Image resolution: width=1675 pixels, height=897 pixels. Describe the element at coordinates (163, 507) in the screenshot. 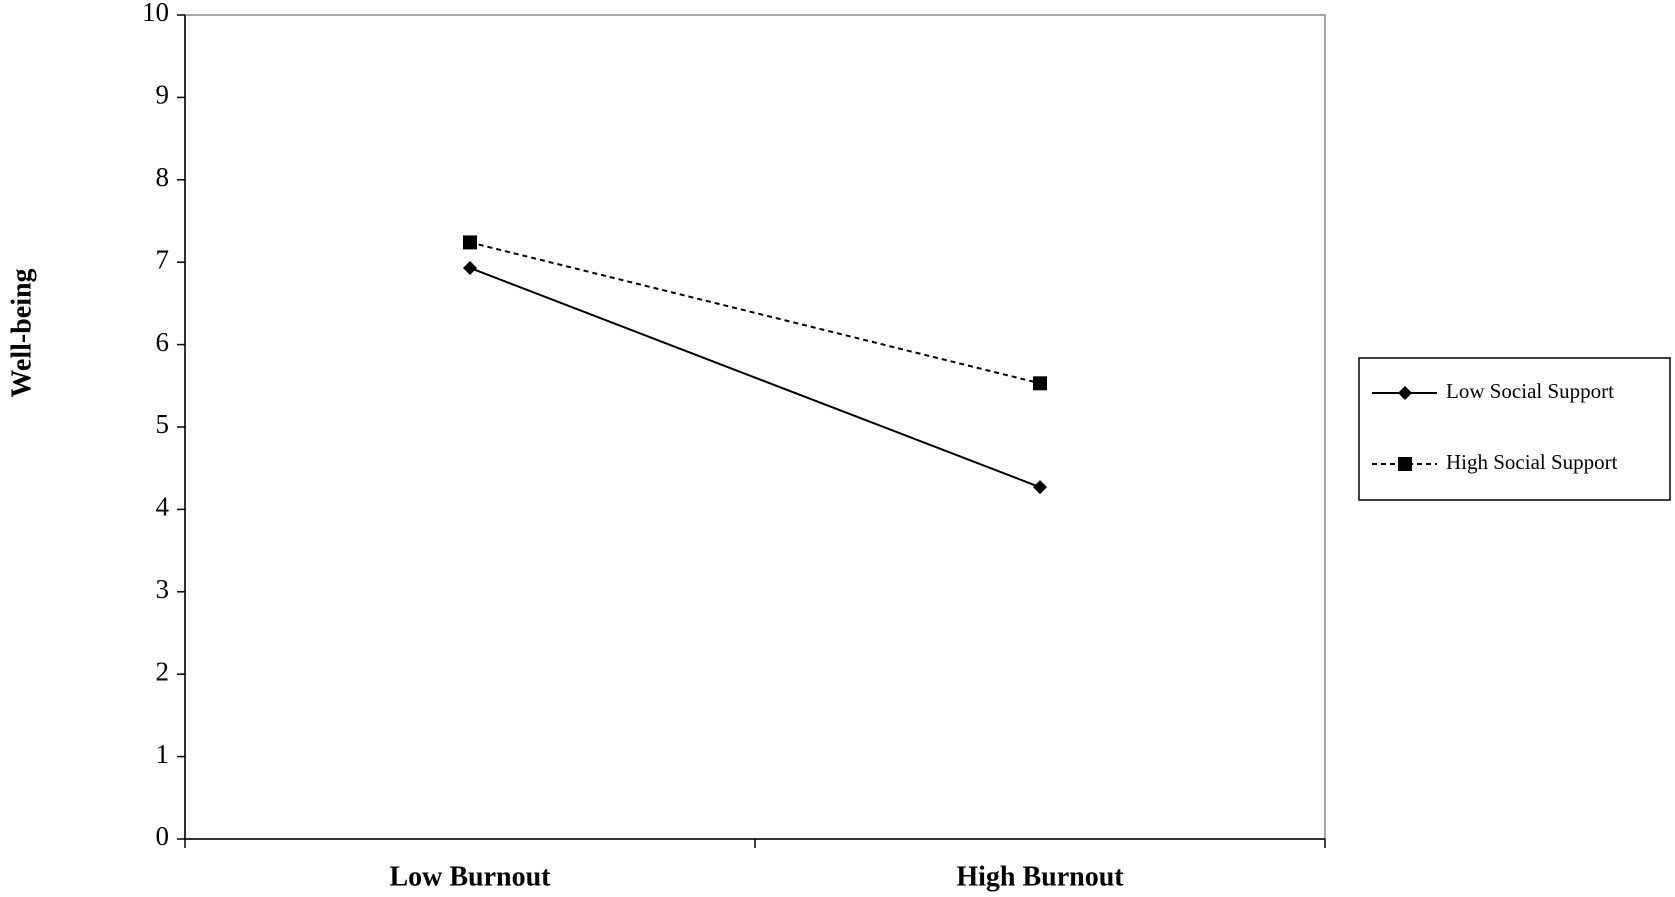

I see `y-tick-label: 4` at that location.